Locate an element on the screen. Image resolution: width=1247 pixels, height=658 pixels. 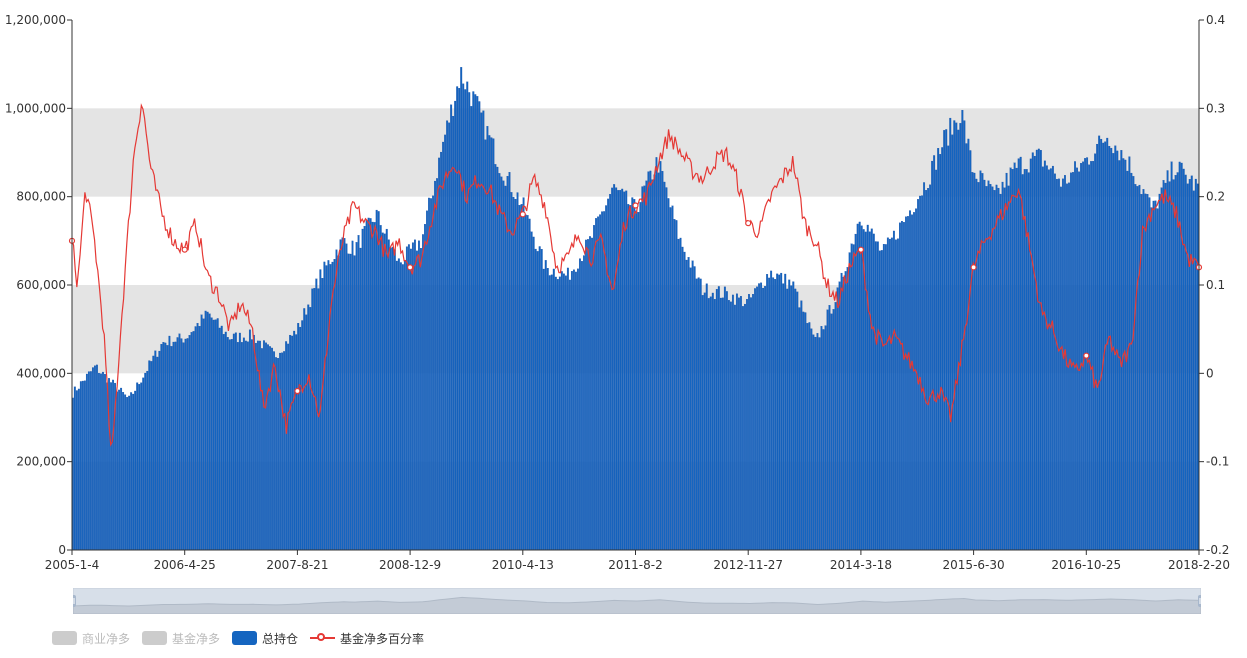
y-left-tick-label: 400,000 is located at coordinates (41, 373).